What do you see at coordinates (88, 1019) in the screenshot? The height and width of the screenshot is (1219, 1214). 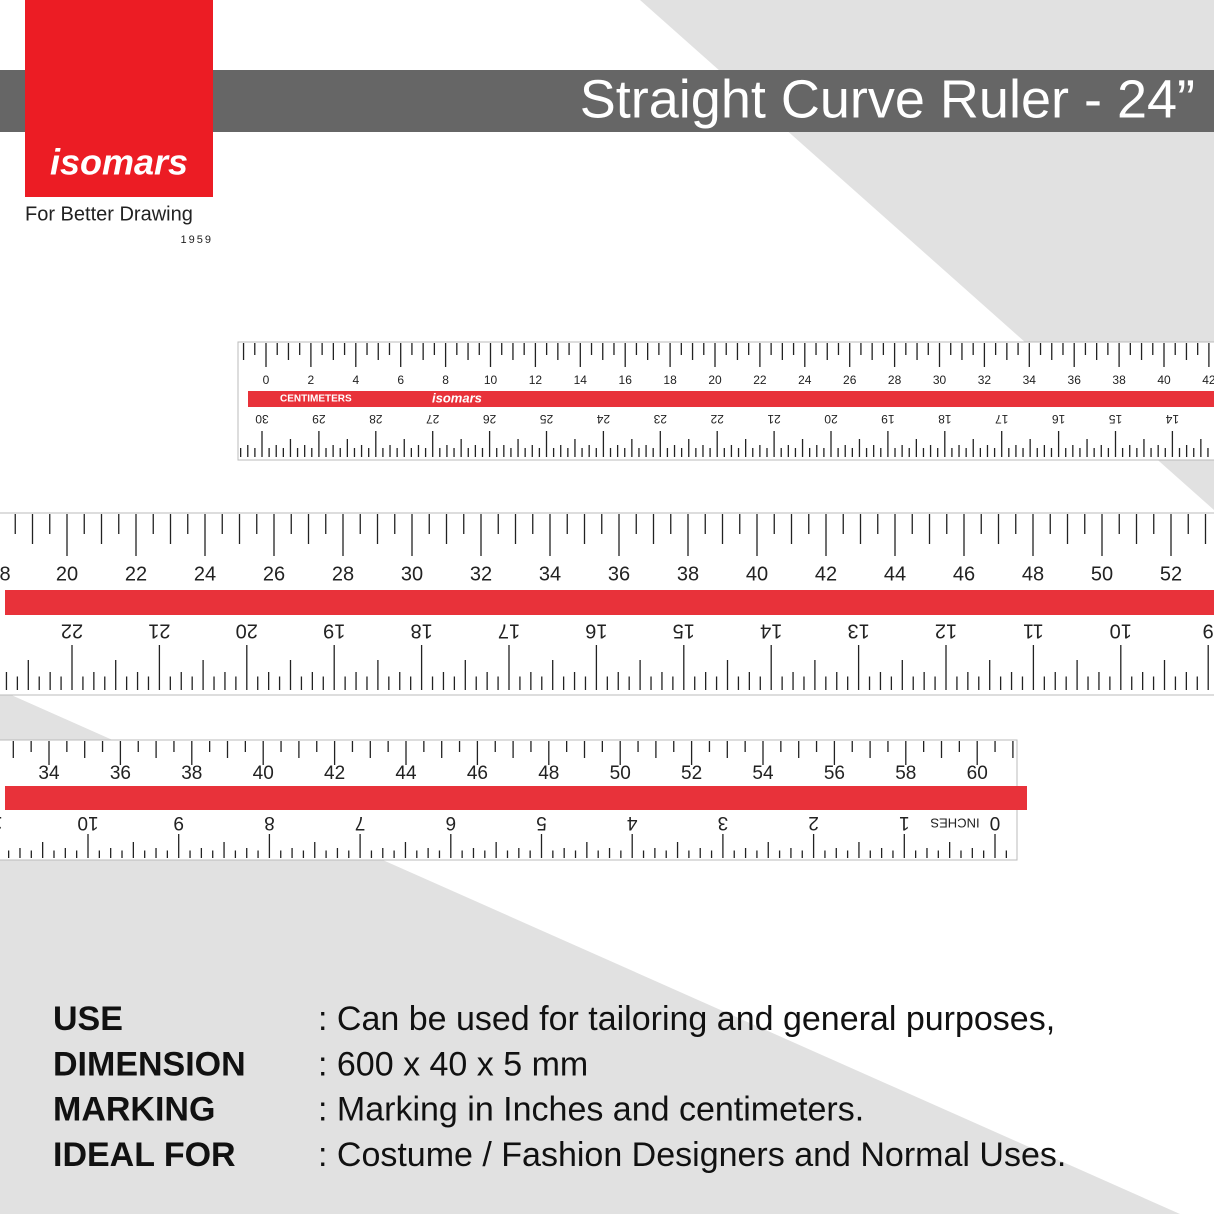 I see `spec-label: USE` at bounding box center [88, 1019].